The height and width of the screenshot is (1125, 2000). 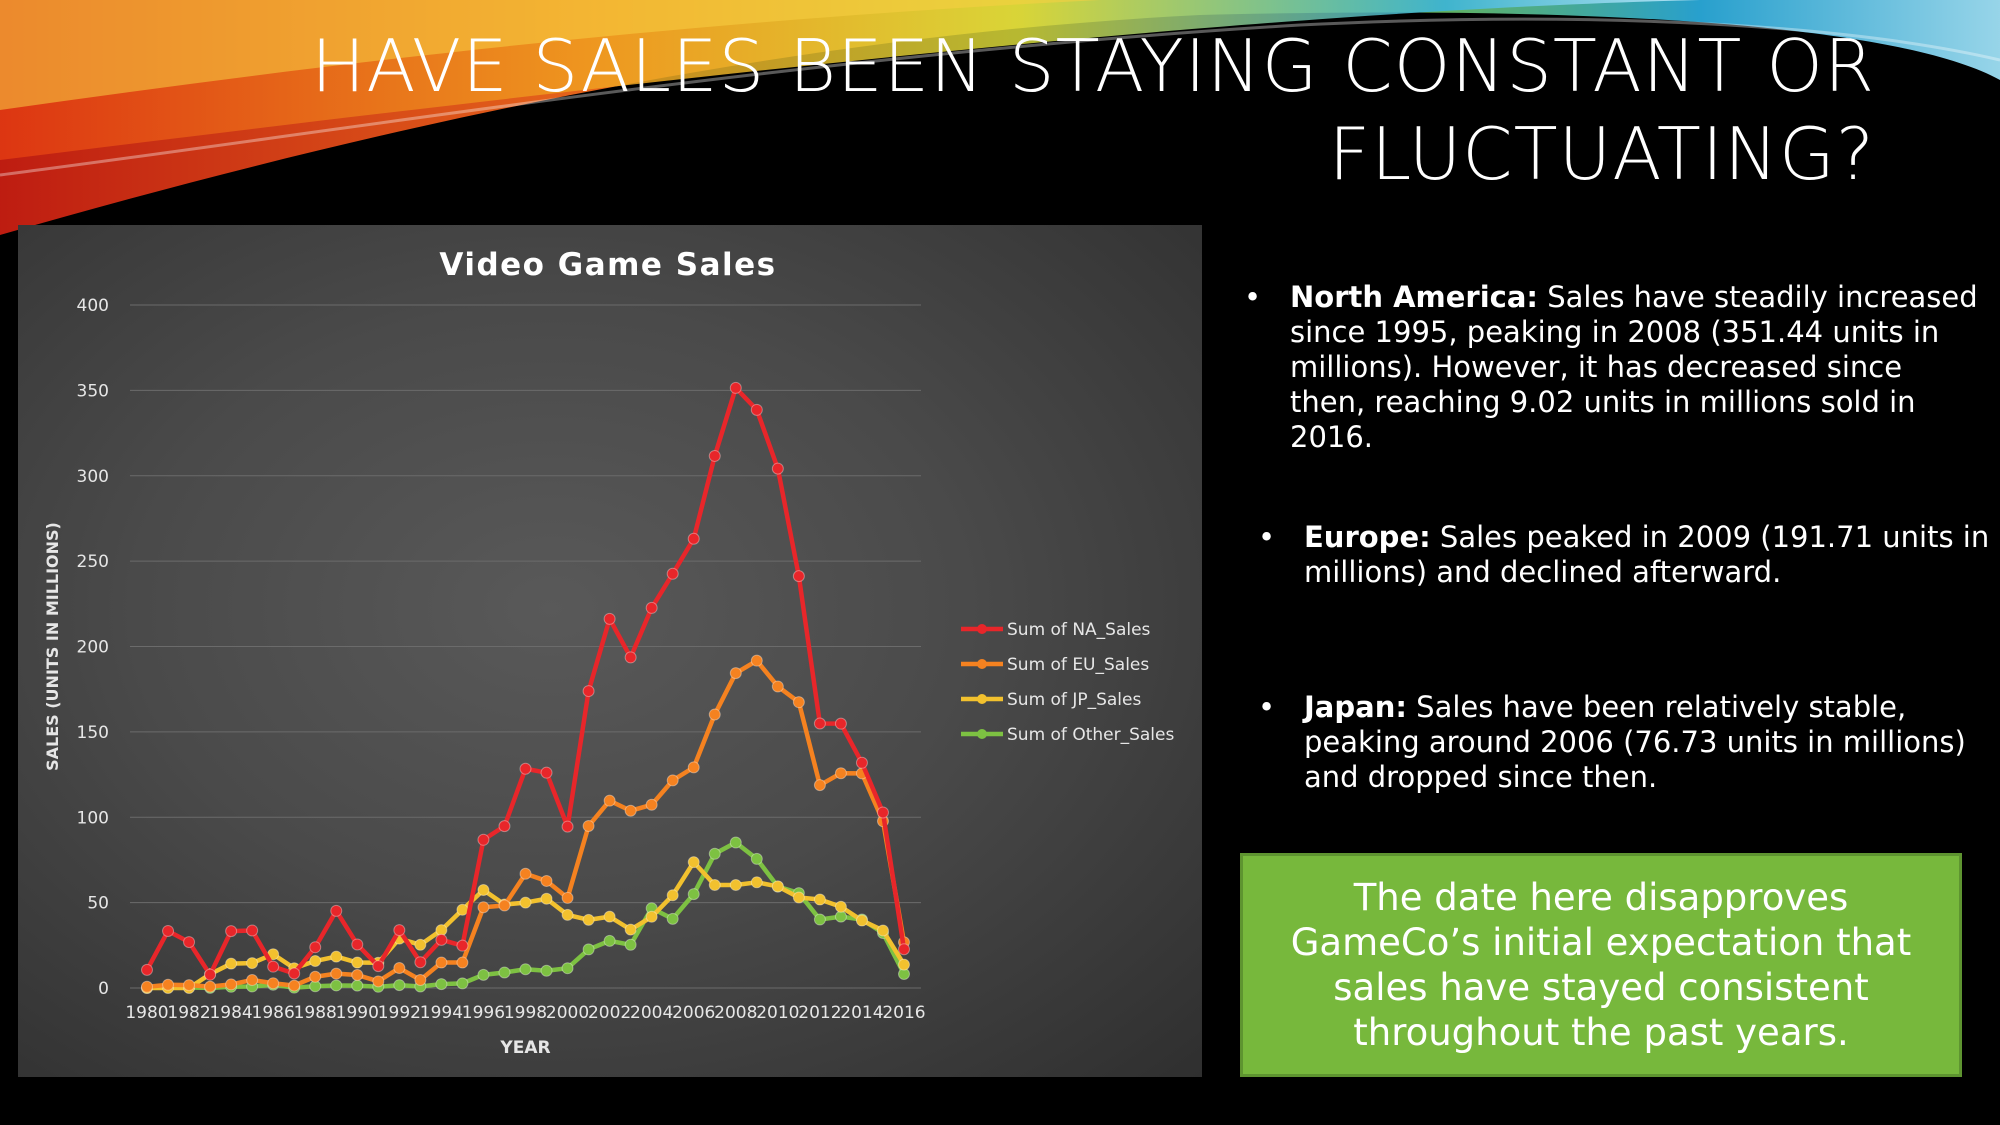 I want to click on y-tick-label: 400, so click(x=93, y=306).